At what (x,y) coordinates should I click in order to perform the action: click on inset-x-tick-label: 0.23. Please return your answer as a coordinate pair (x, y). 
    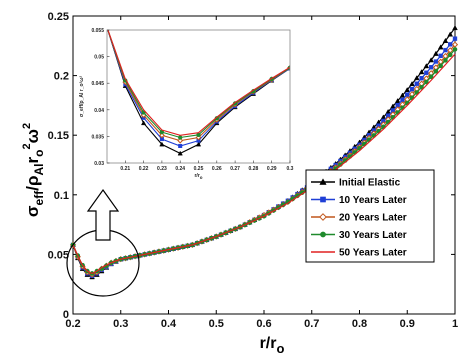
    Looking at the image, I should click on (162, 169).